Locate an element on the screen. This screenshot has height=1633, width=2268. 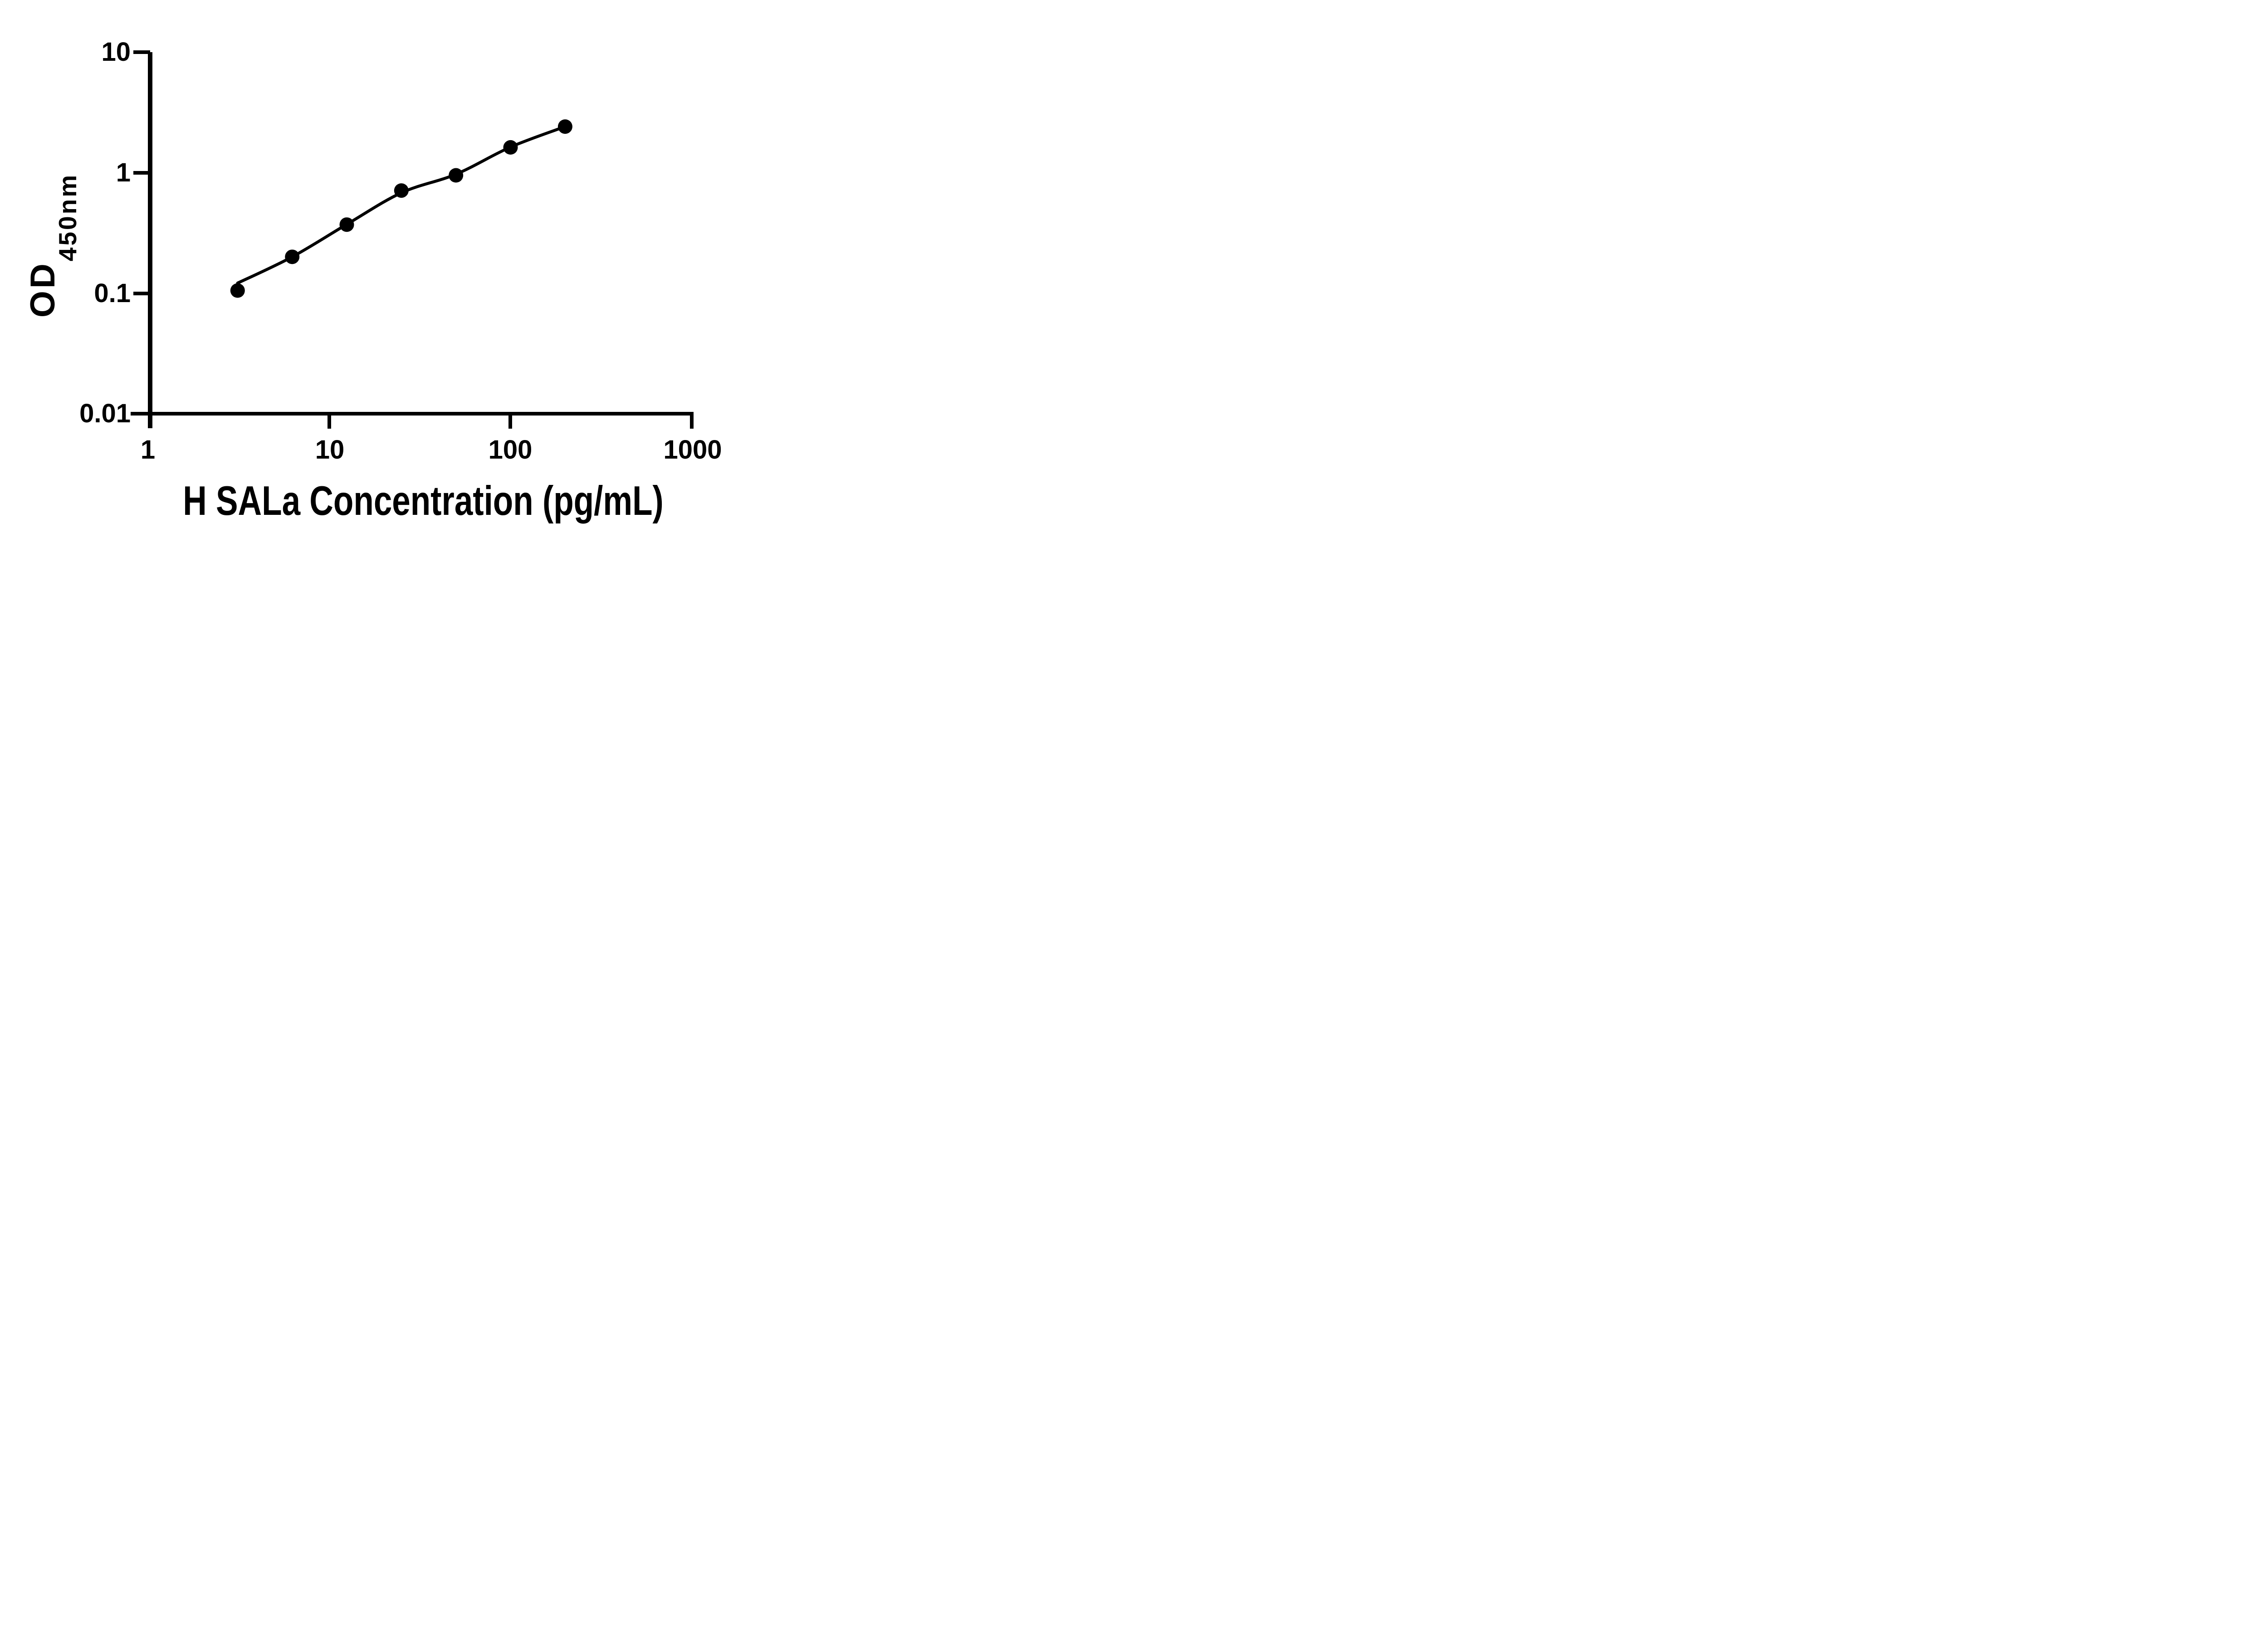
x-axis-title: H SALa Concentration (pg/mL) is located at coordinates (424, 501).